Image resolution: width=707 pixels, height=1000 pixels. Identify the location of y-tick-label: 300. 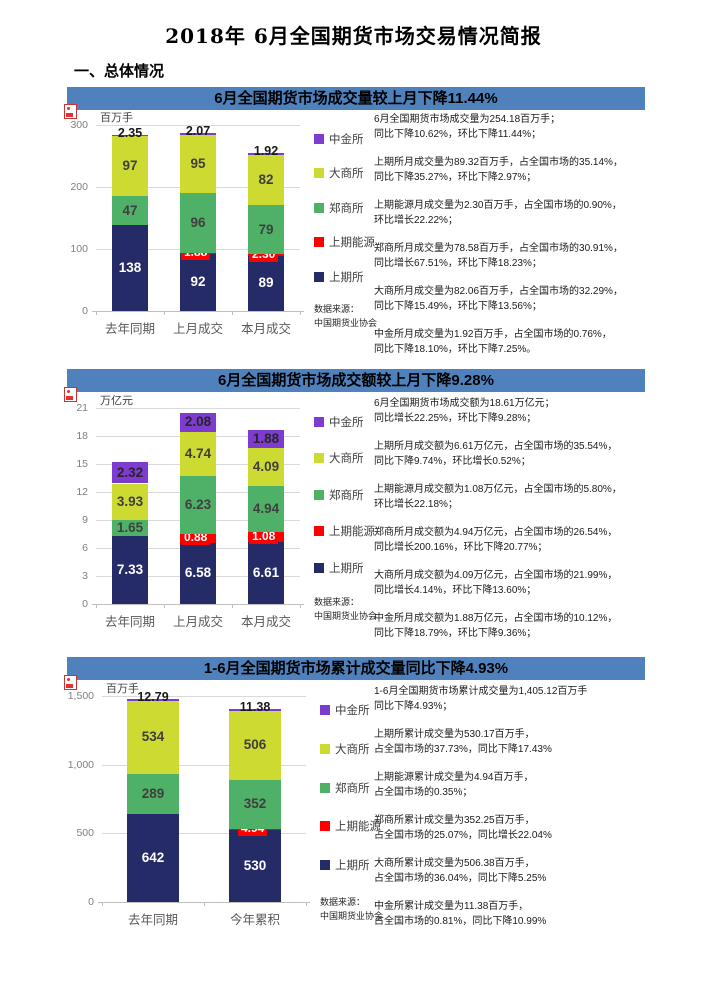
(79, 125).